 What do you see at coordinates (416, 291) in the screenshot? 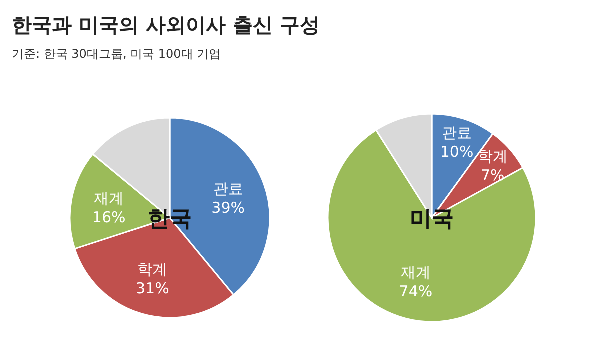
I see `data-label: 74%` at bounding box center [416, 291].